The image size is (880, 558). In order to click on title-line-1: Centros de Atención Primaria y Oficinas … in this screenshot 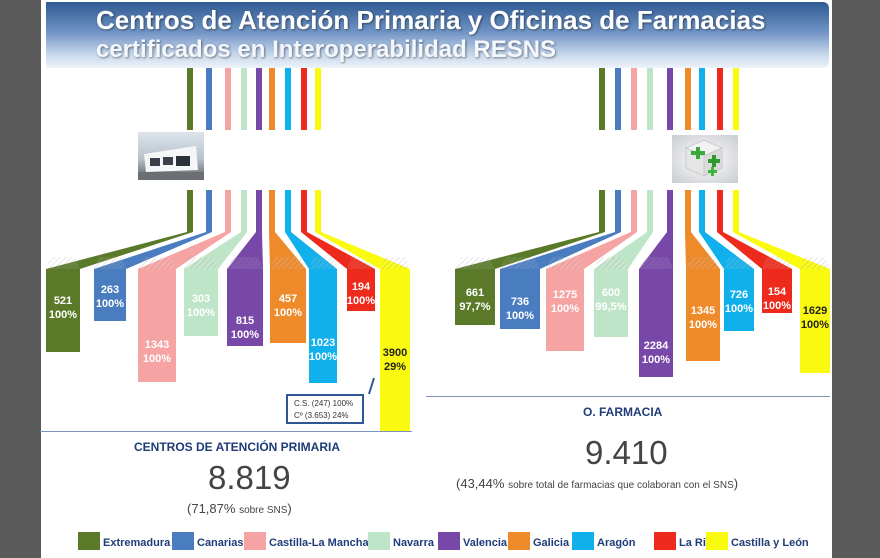, I will do `click(431, 20)`.